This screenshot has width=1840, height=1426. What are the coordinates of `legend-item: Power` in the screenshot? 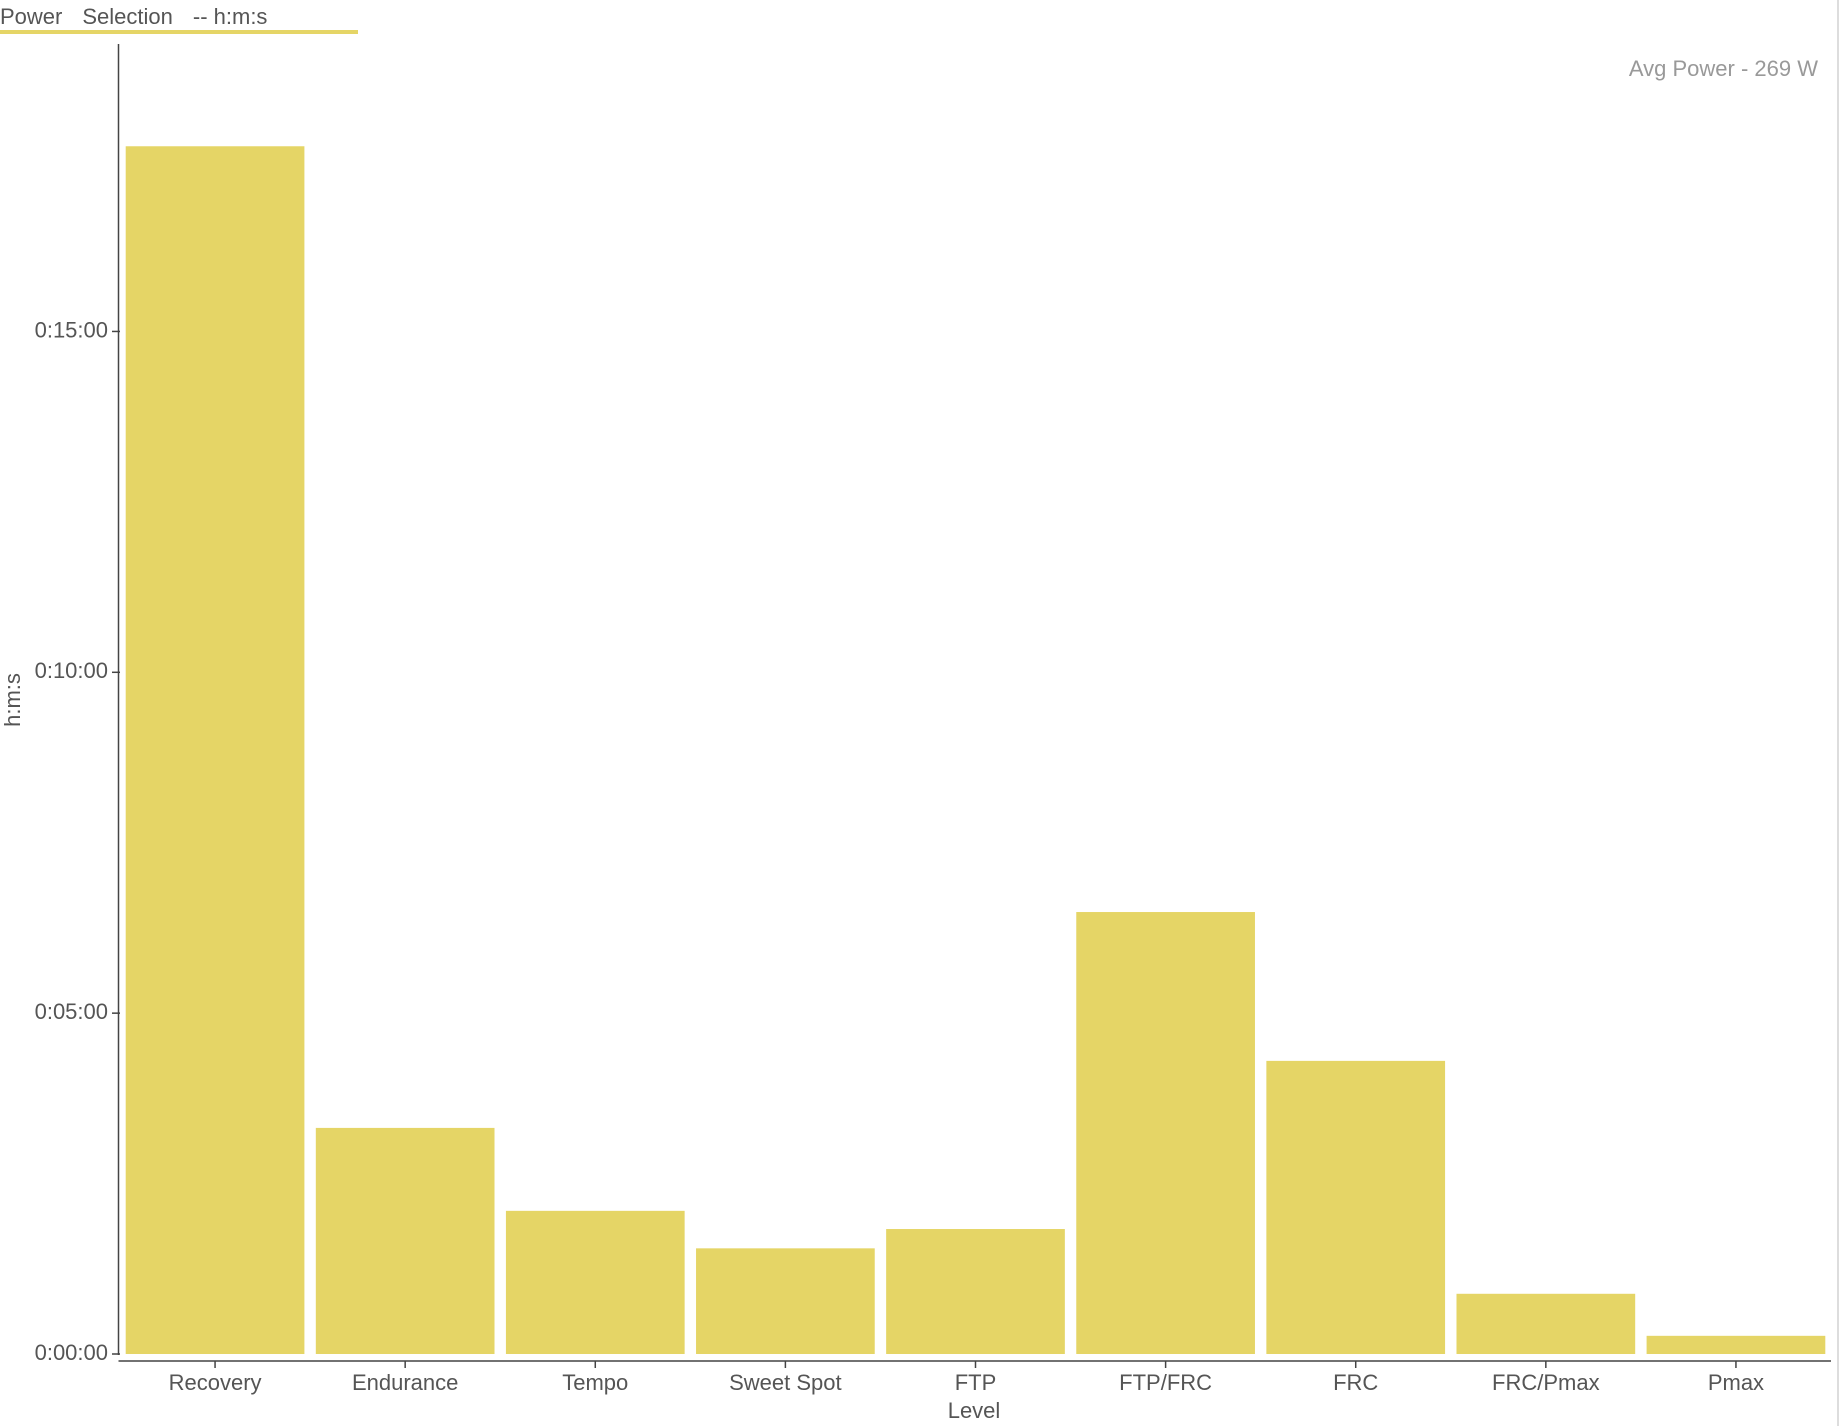 It's located at (31, 16).